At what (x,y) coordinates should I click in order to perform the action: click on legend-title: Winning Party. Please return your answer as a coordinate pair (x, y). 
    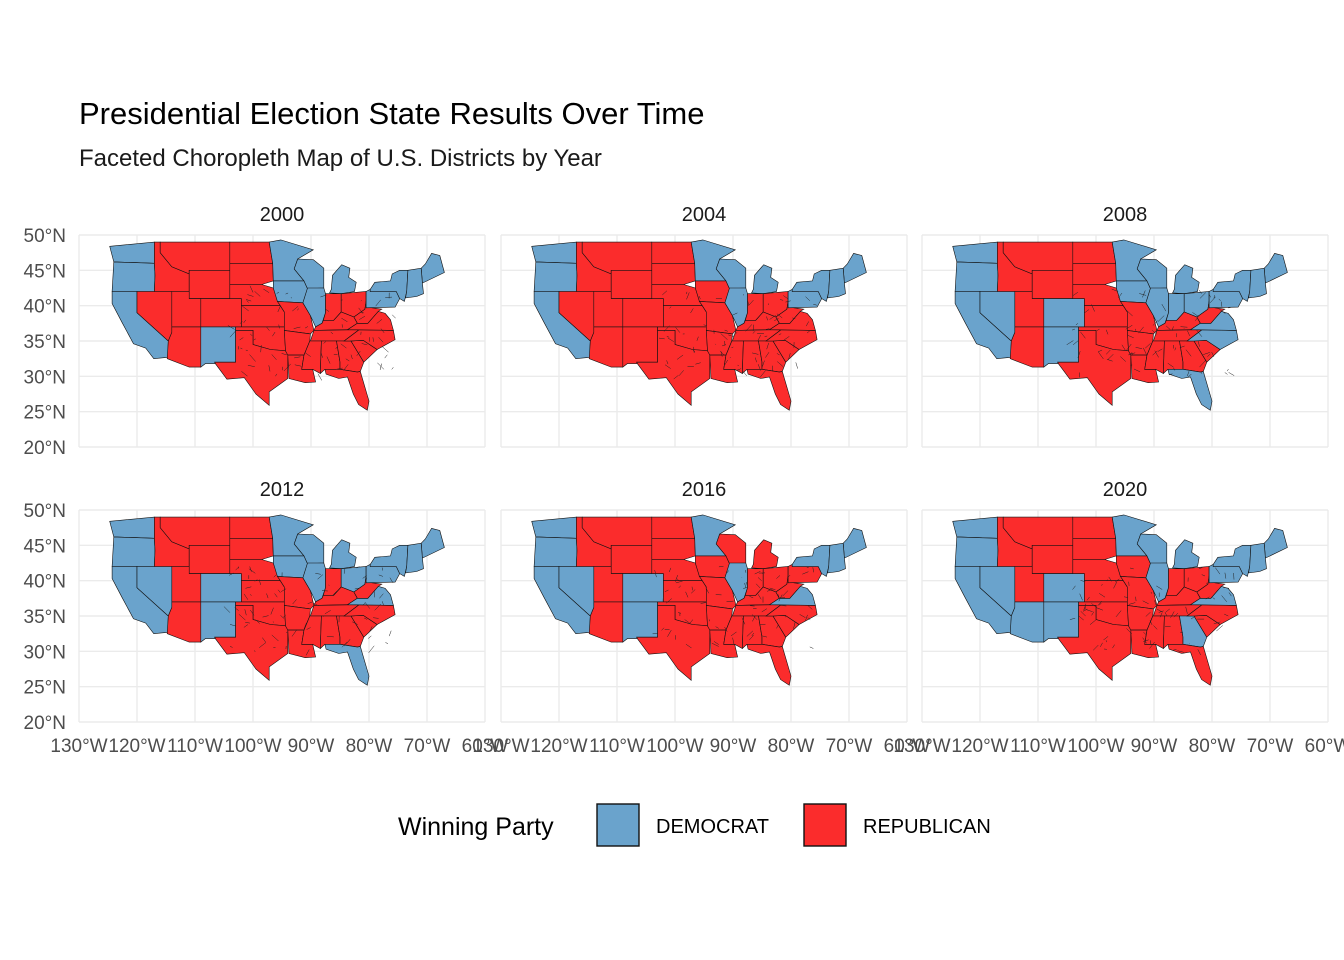
    Looking at the image, I should click on (476, 827).